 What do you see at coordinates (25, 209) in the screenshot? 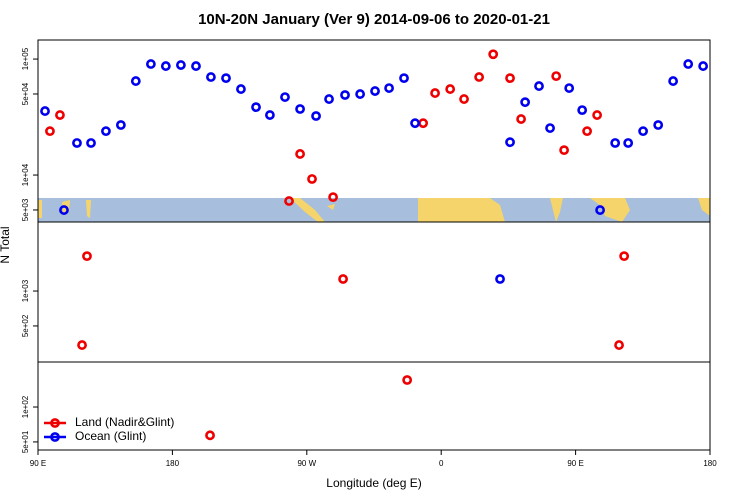
I see `y-tick-label: 5e+03` at bounding box center [25, 209].